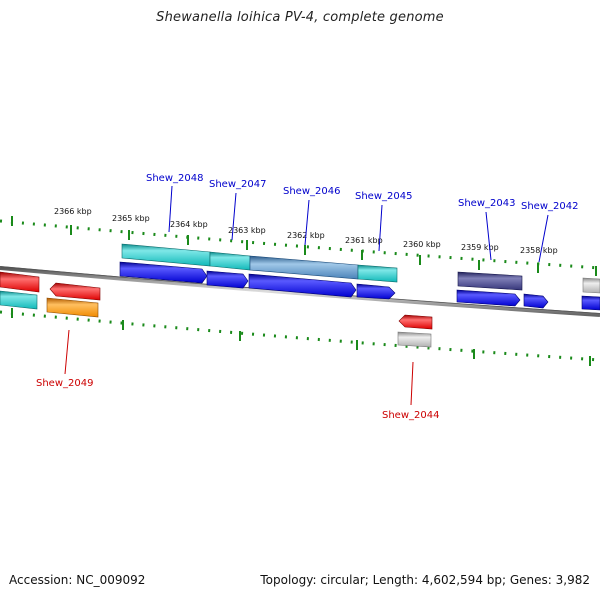 This screenshot has height=600, width=600. Describe the element at coordinates (302, 285) in the screenshot. I see `cds-arrow-shew-2046` at that location.